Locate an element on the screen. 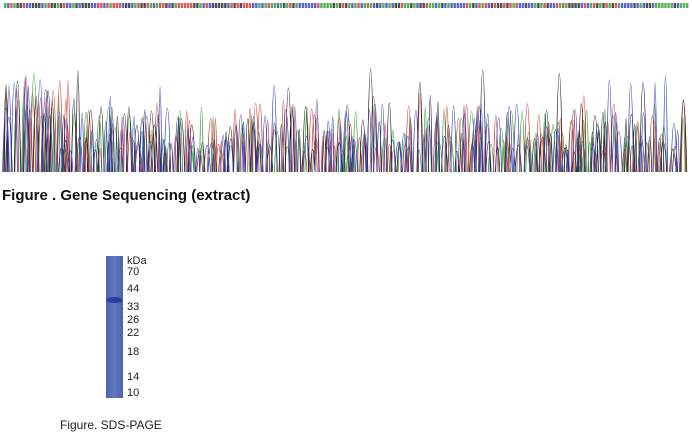 This screenshot has height=437, width=692. gel-marker: 70 is located at coordinates (133, 272).